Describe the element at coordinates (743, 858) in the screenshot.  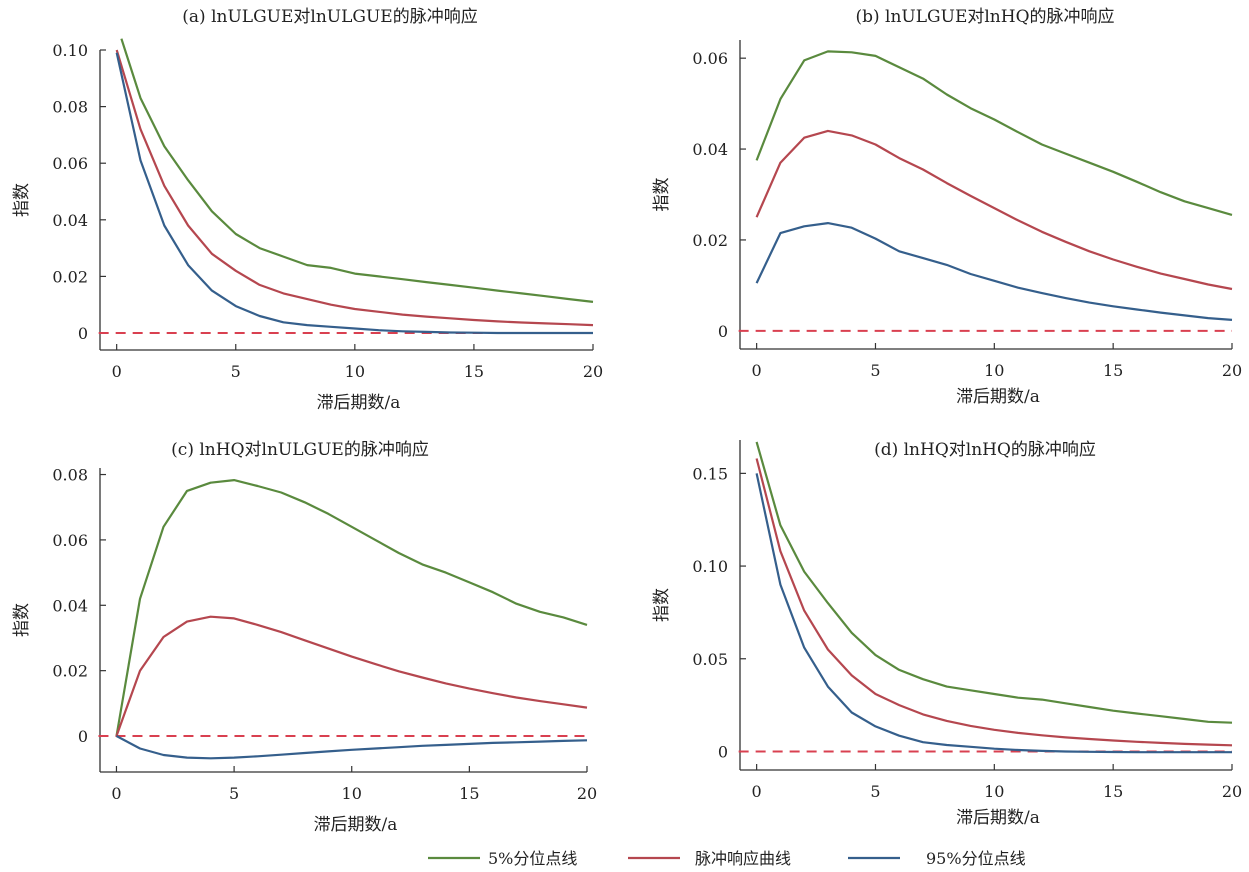
I see `legend-label: 脉冲响应曲线` at that location.